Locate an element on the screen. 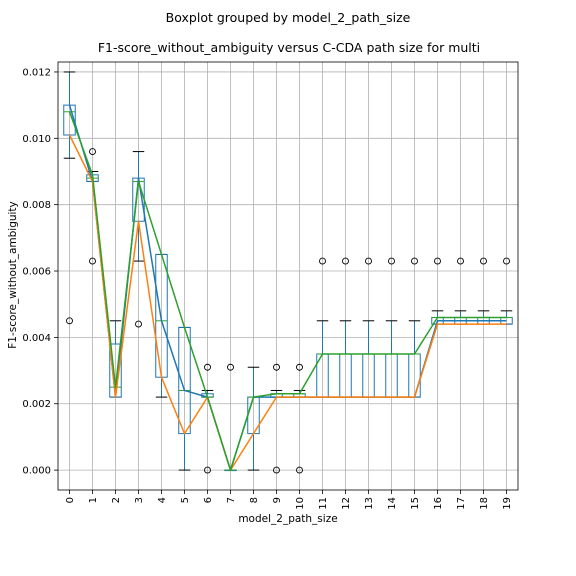  y-axis-label: F1-score_without_ambiguity is located at coordinates (13, 275).